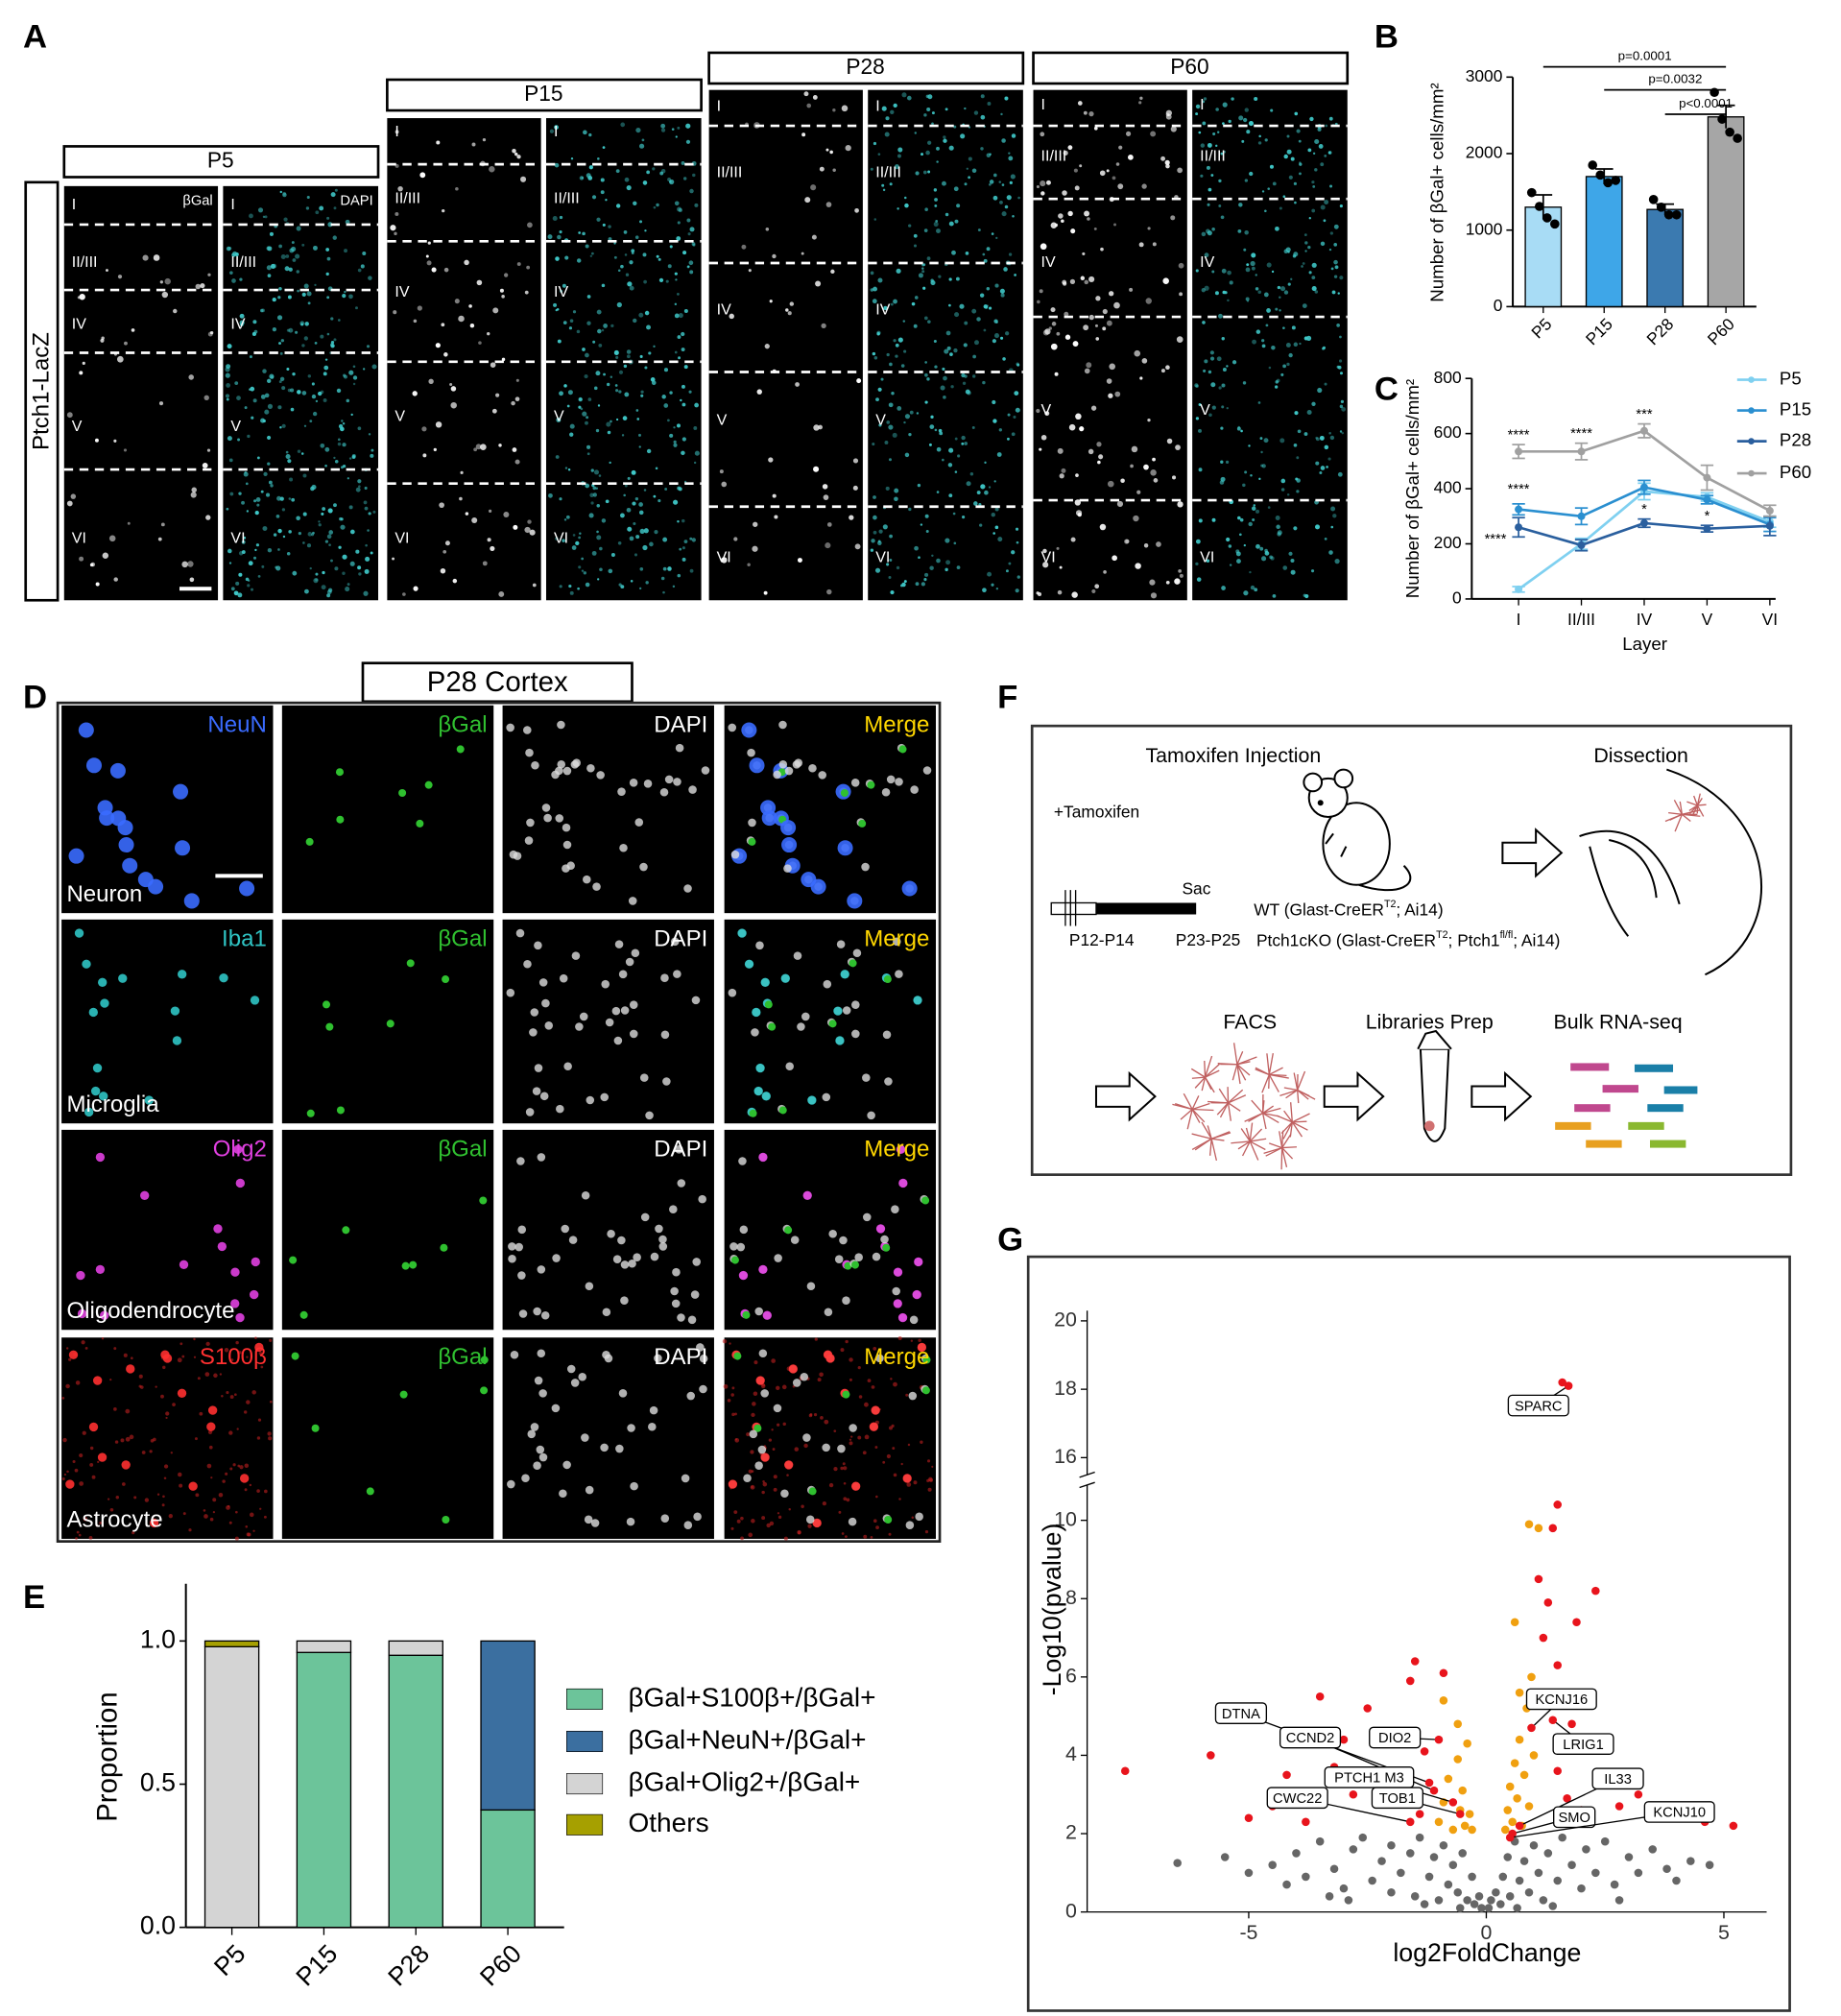 The height and width of the screenshot is (2016, 1841). I want to click on timeline-label: P12-P14, so click(1102, 939).